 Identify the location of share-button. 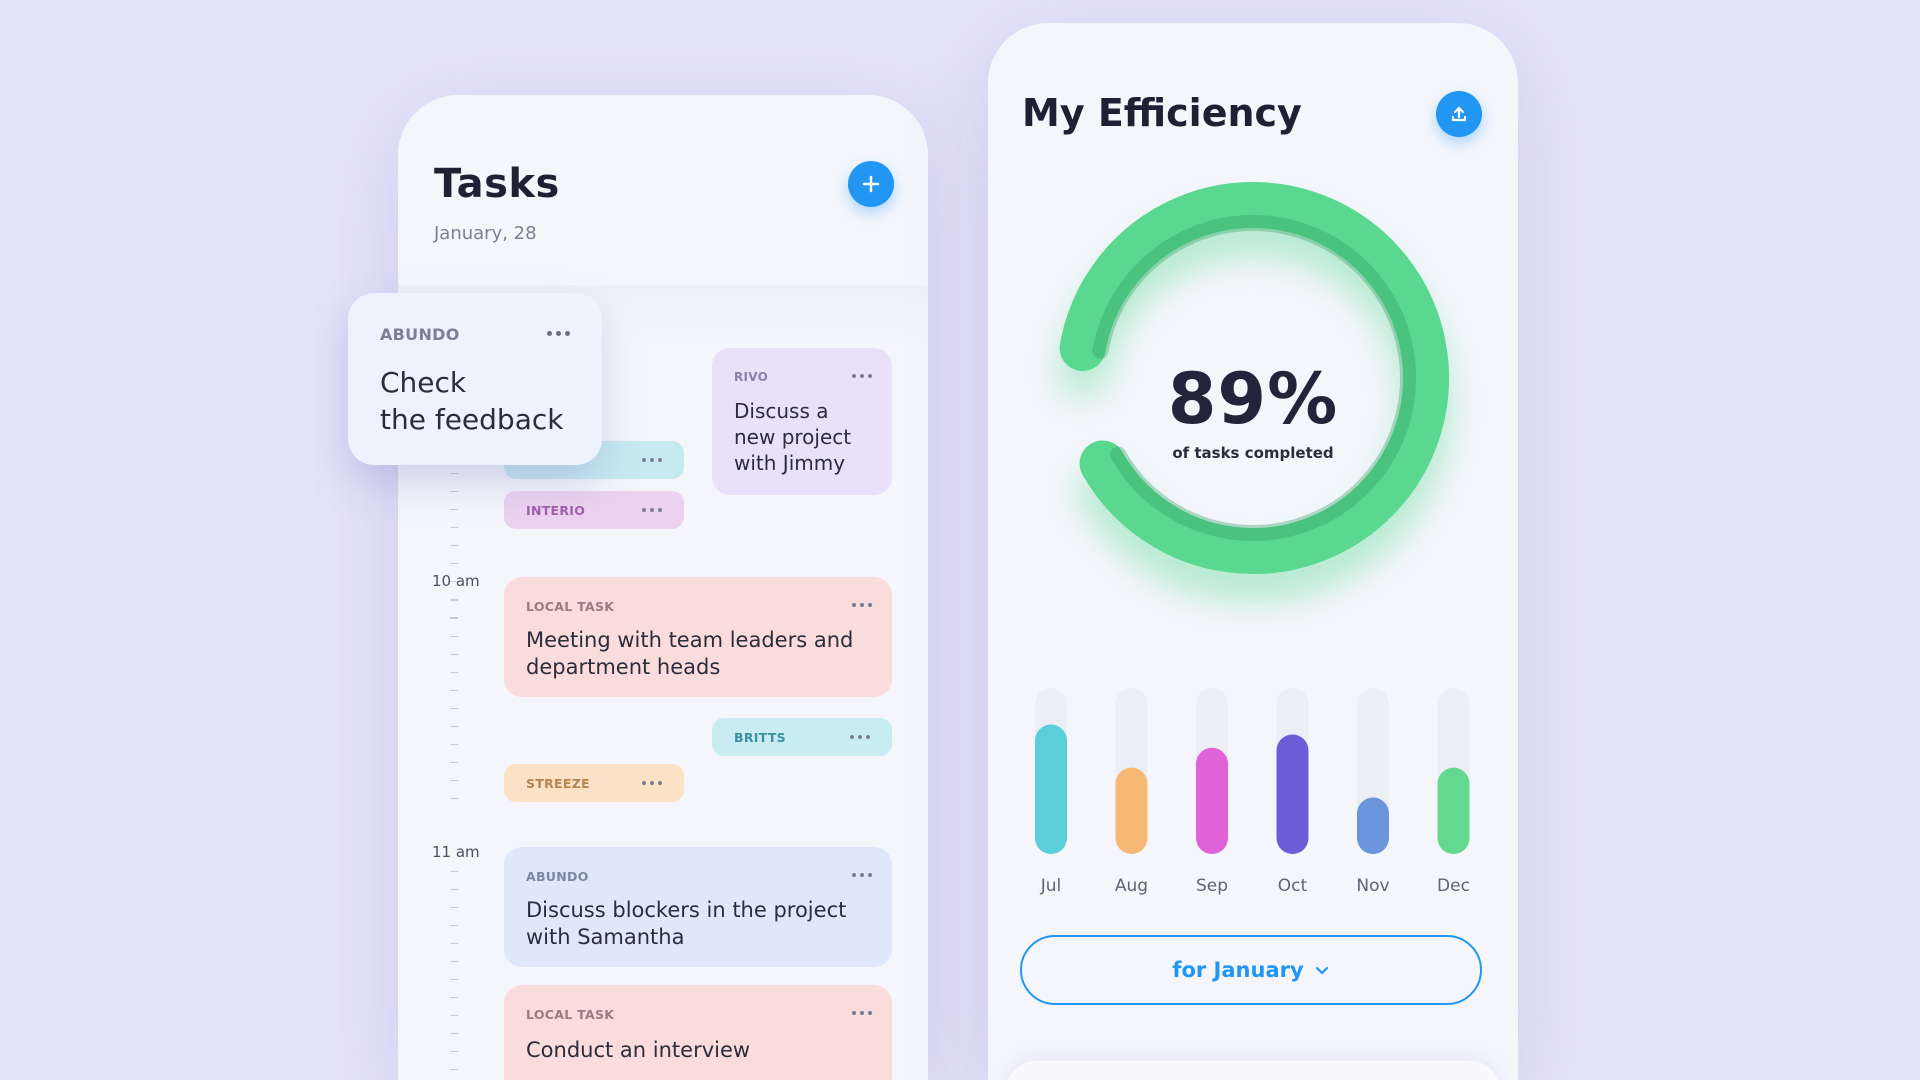
(1459, 114).